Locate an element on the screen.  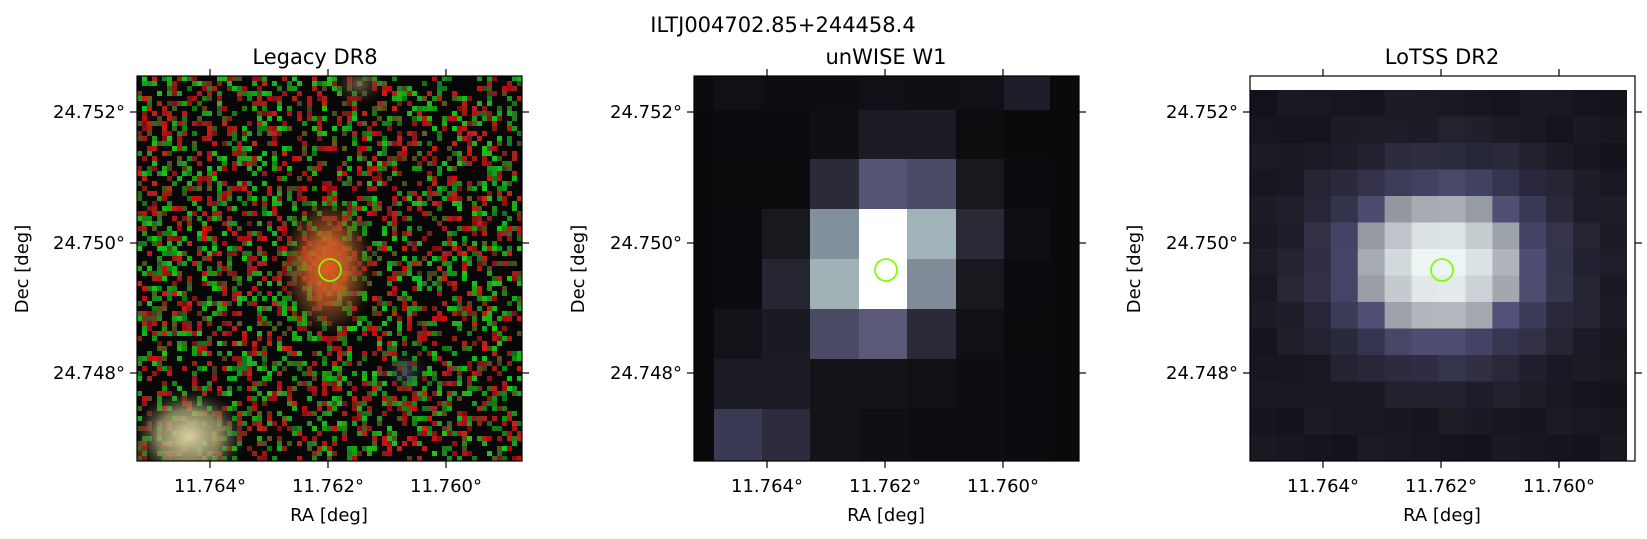
panel-title: unWISE W1 is located at coordinates (886, 57).